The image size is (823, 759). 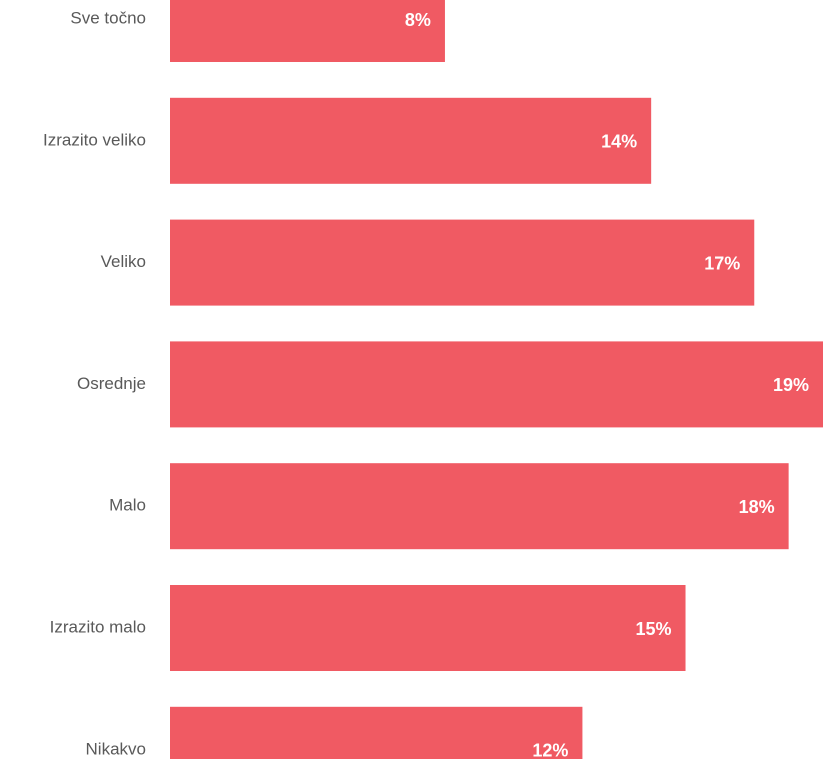 What do you see at coordinates (791, 385) in the screenshot?
I see `value-label: 19%` at bounding box center [791, 385].